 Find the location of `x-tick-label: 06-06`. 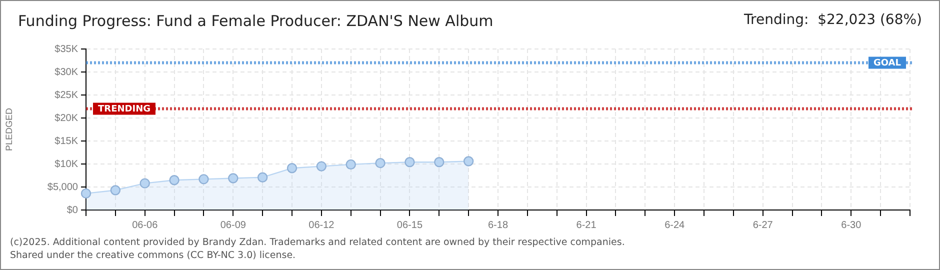

x-tick-label: 06-06 is located at coordinates (145, 225).